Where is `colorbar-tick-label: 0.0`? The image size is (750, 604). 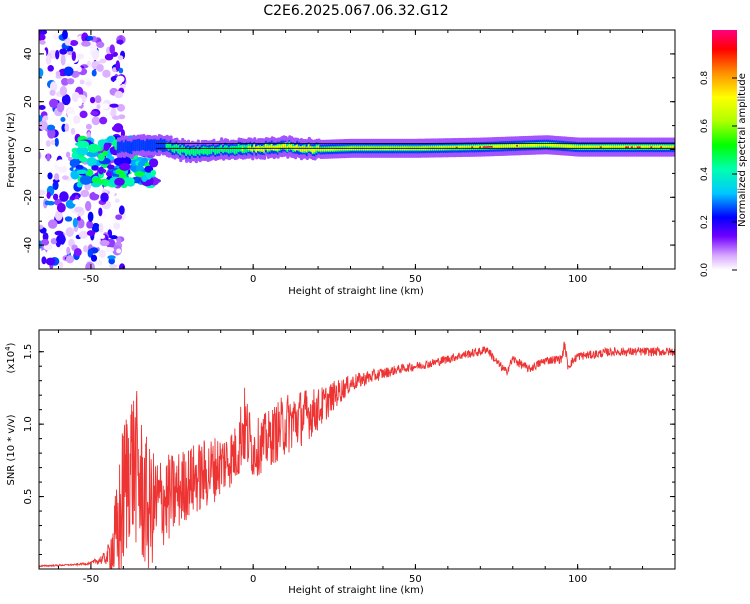
colorbar-tick-label: 0.0 is located at coordinates (705, 270).